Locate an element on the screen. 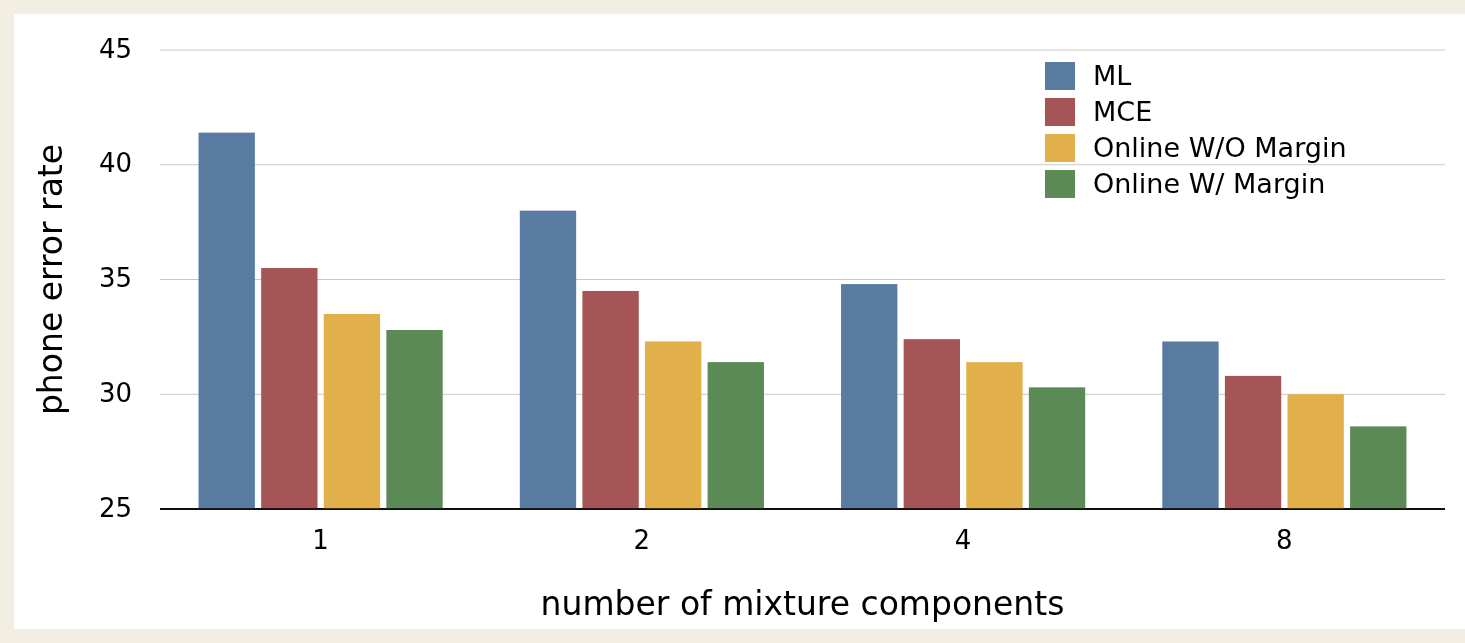 The image size is (1465, 643). y-tick-label: 35 is located at coordinates (115, 278).